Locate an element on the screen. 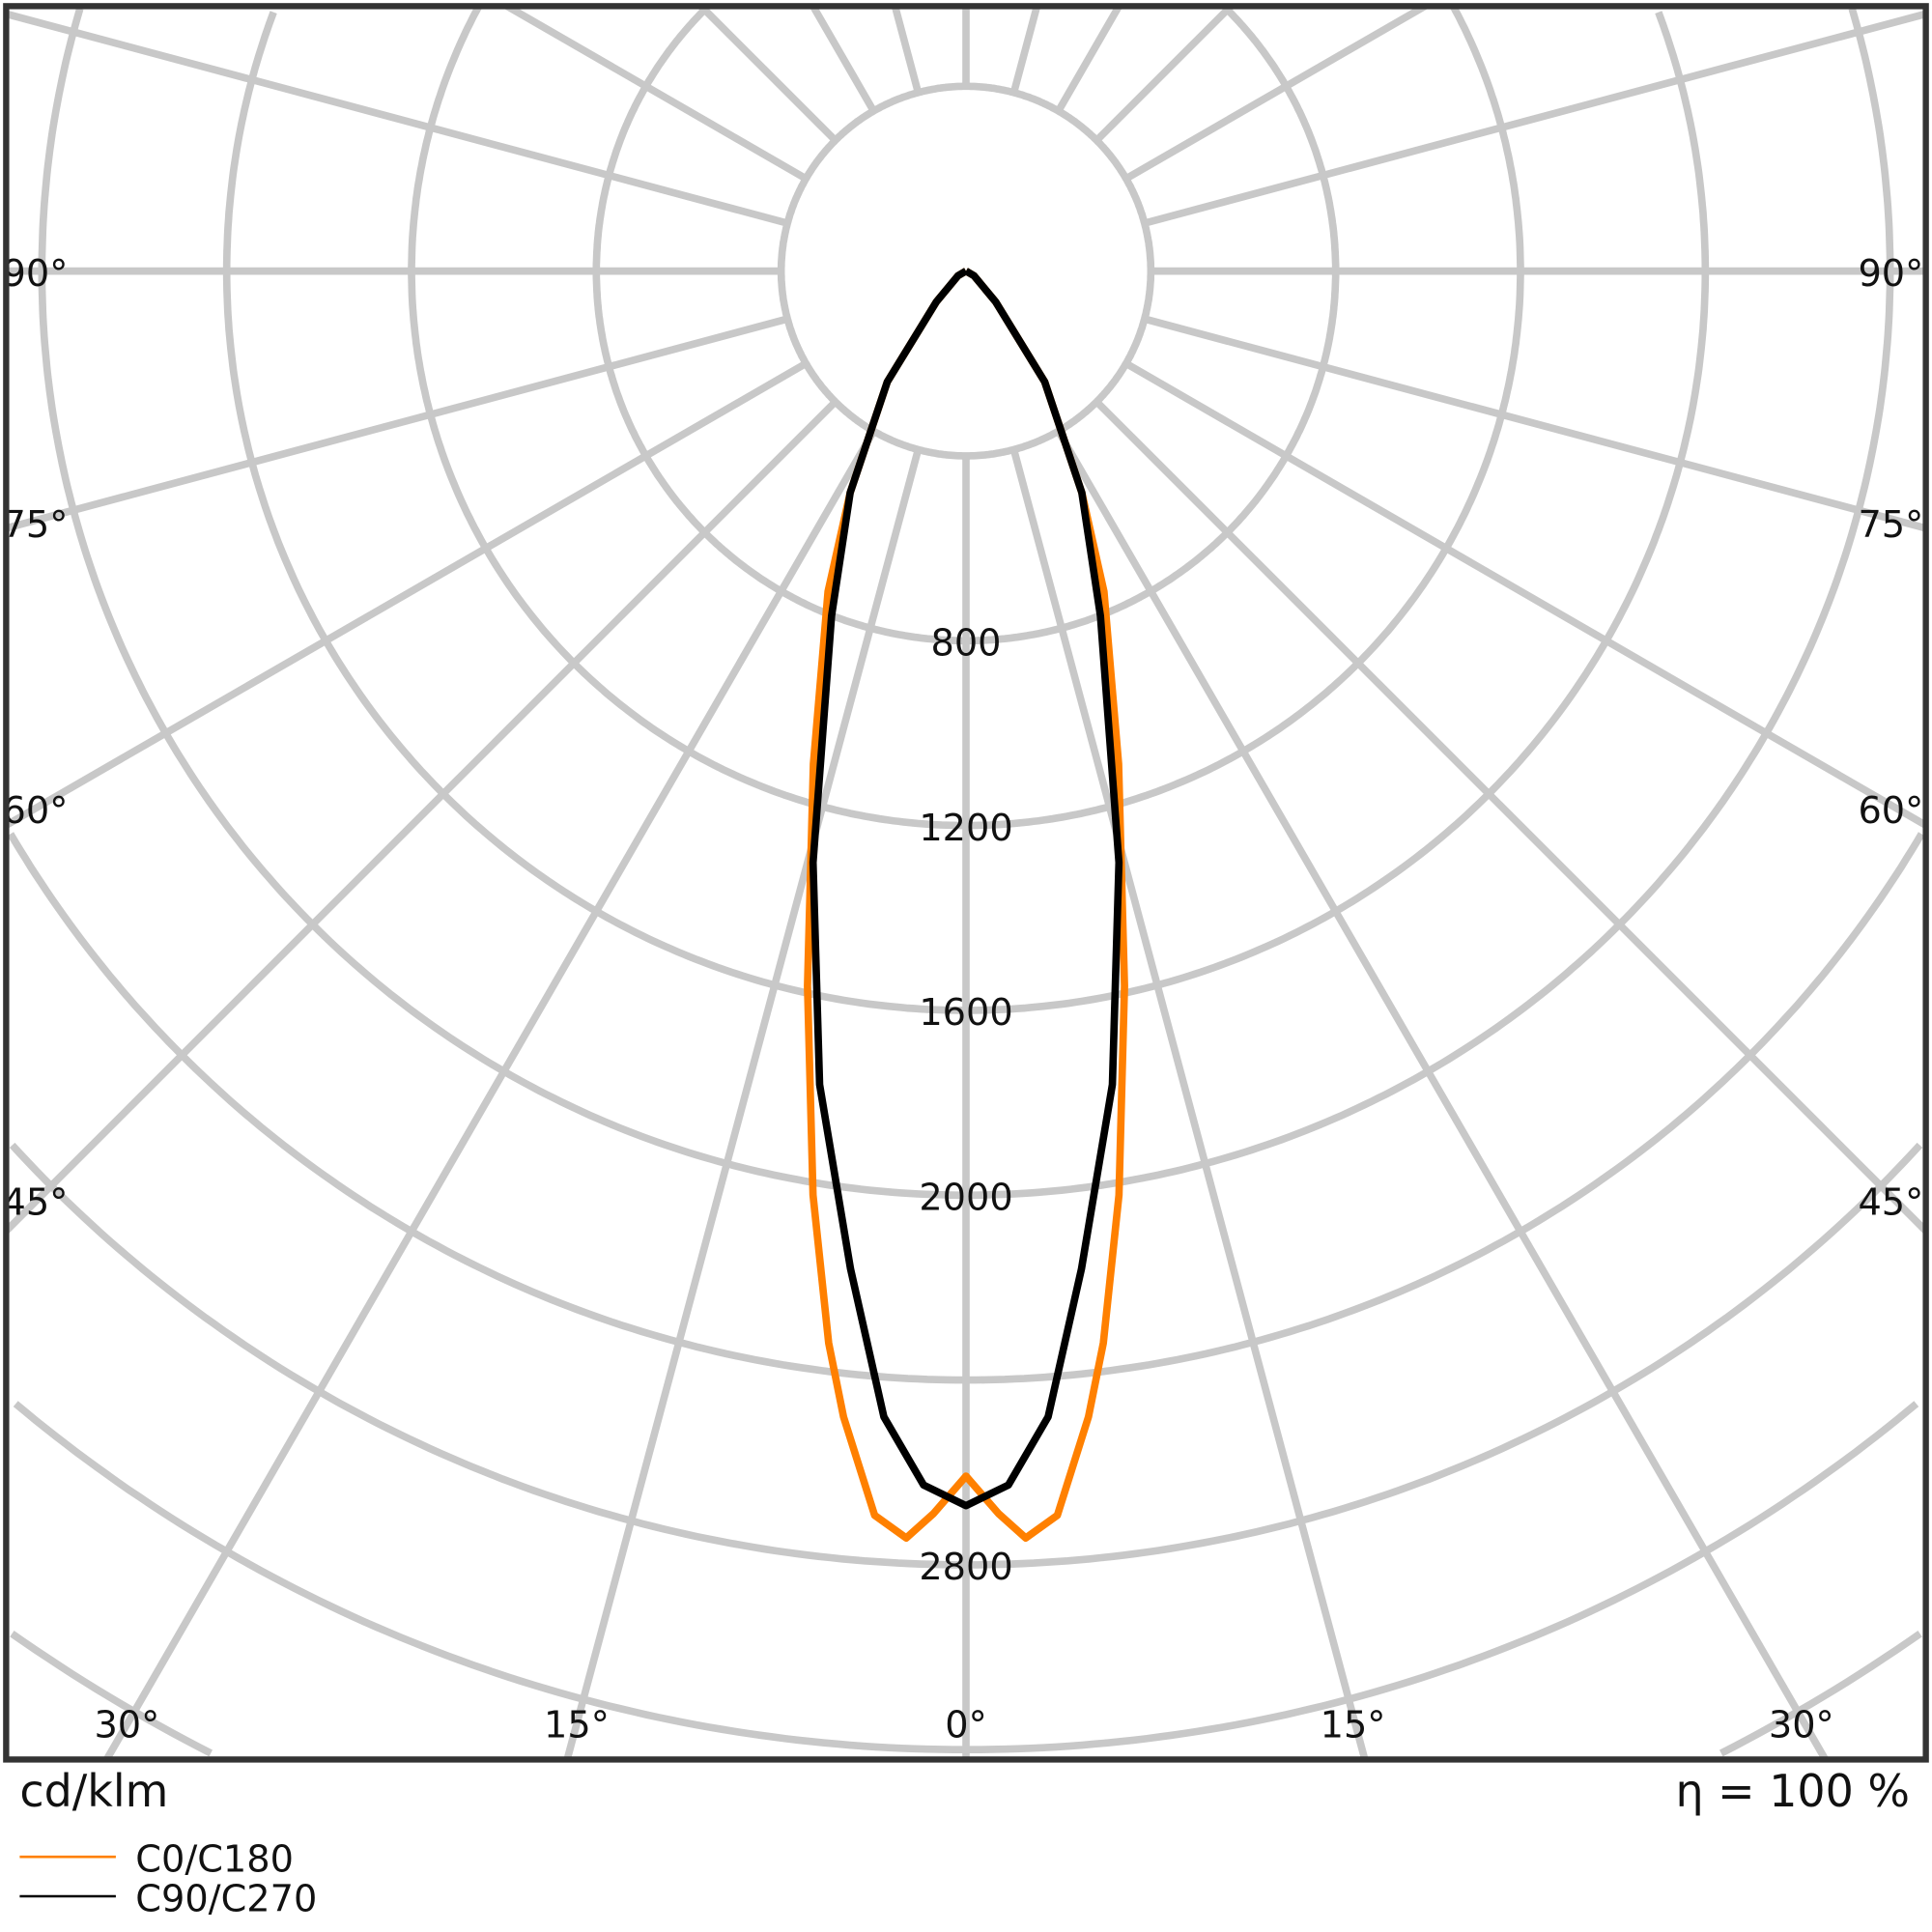  angle-label-bottom-15-right: 15° is located at coordinates (1353, 1725).